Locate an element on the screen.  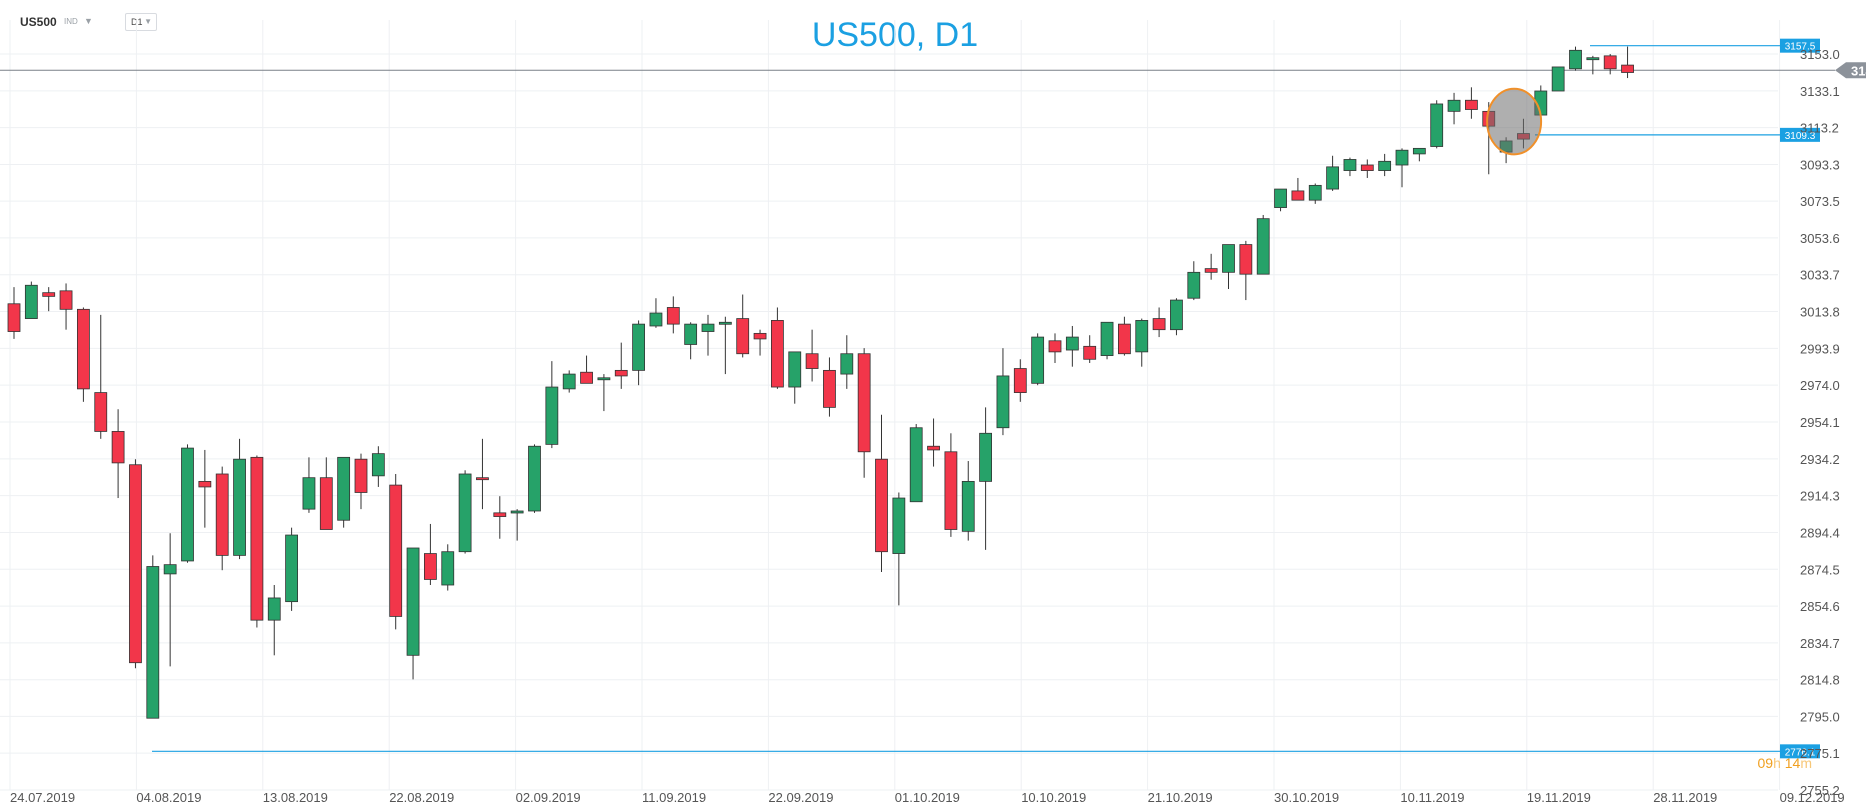
x-tick-label: 22.08.2019 is located at coordinates (421, 797).